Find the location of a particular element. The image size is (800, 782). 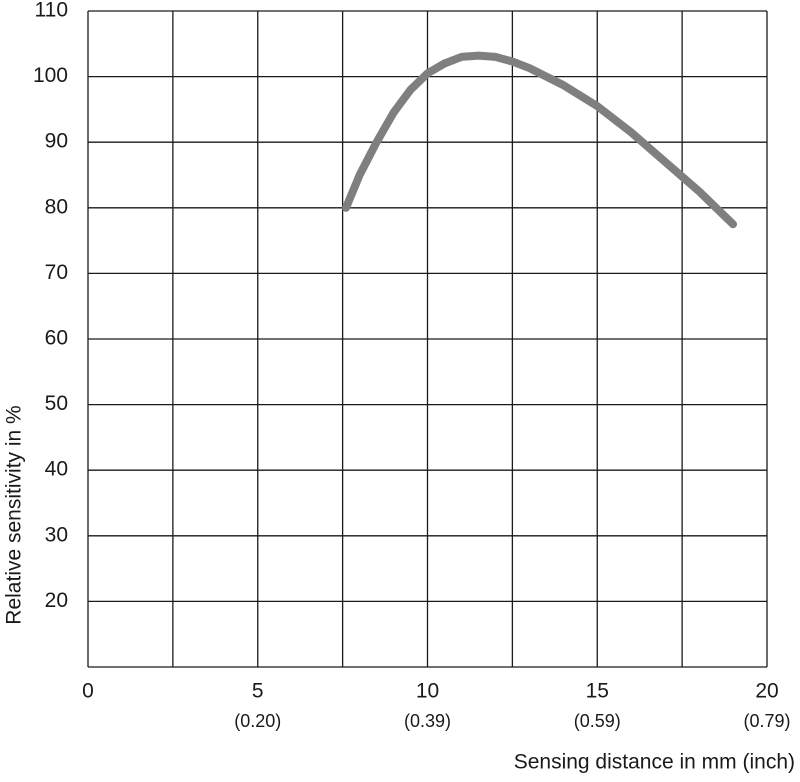

x-tick-label: 10 is located at coordinates (427, 691).